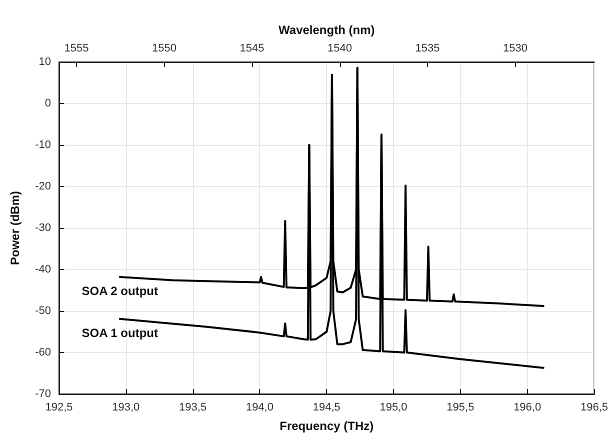  What do you see at coordinates (260, 408) in the screenshot?
I see `x-tick-label: 194,0` at bounding box center [260, 408].